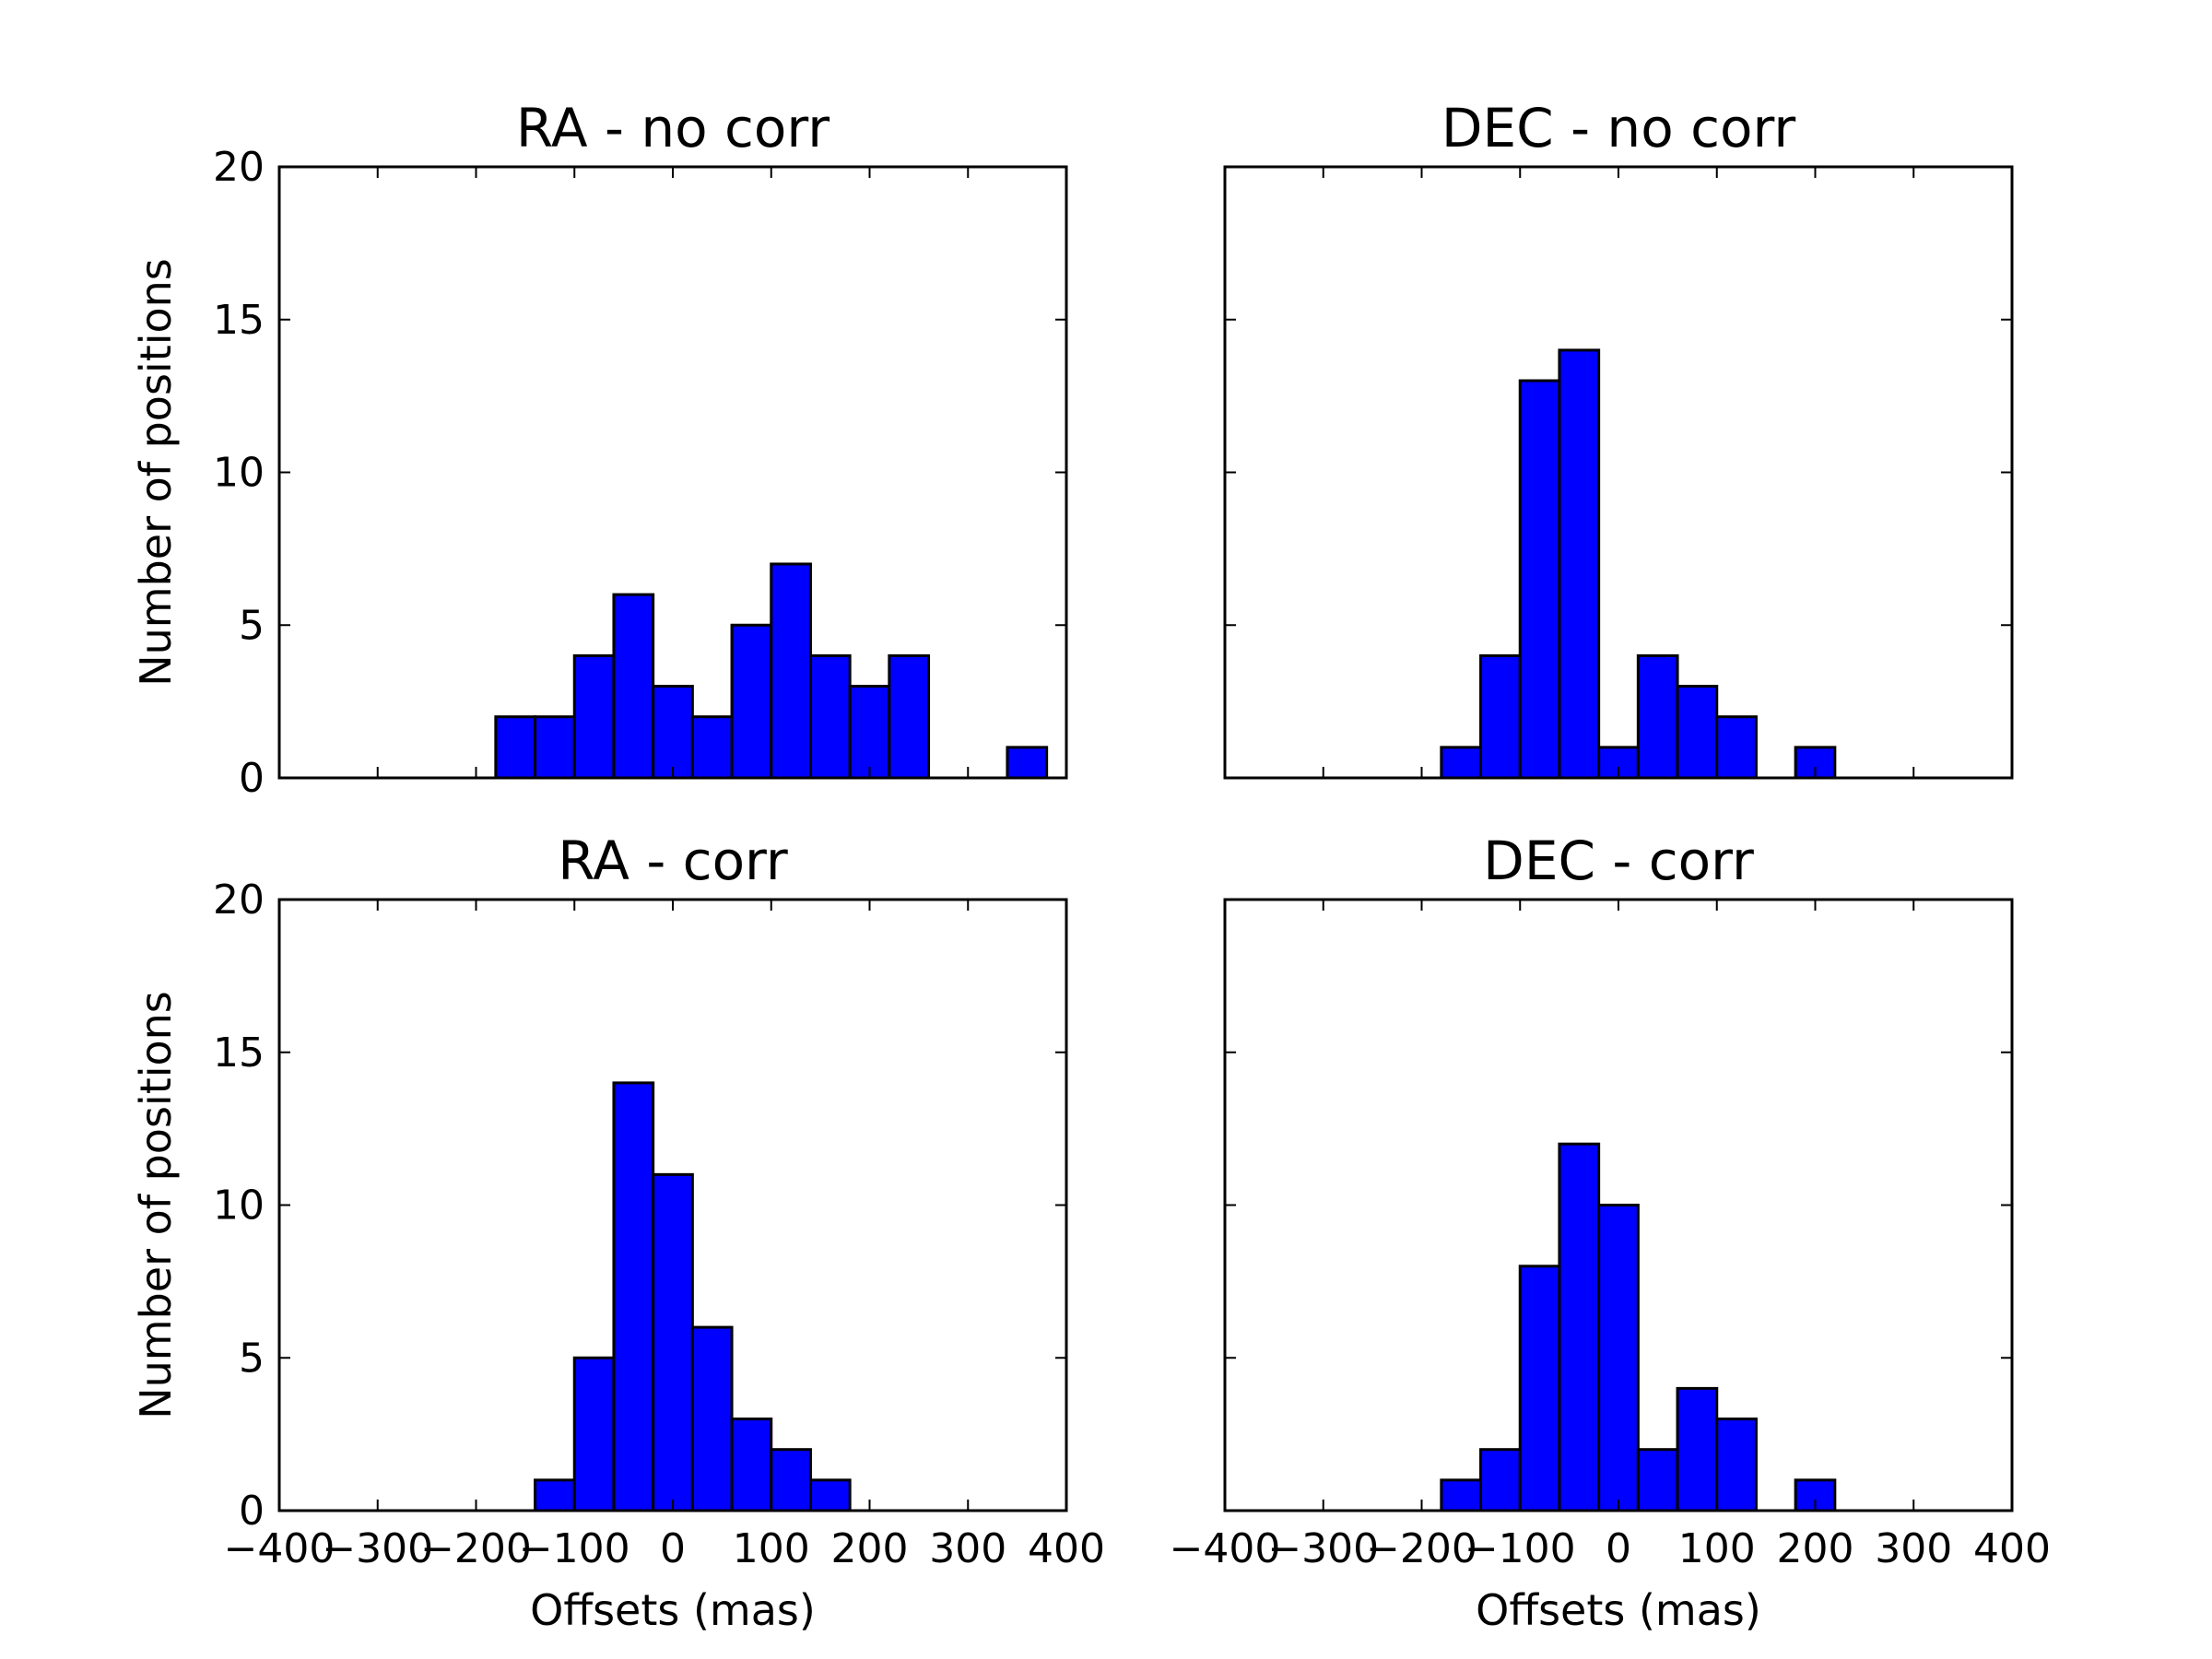 The height and width of the screenshot is (1659, 2212). What do you see at coordinates (673, 861) in the screenshot?
I see `panel-title: RA - corr` at bounding box center [673, 861].